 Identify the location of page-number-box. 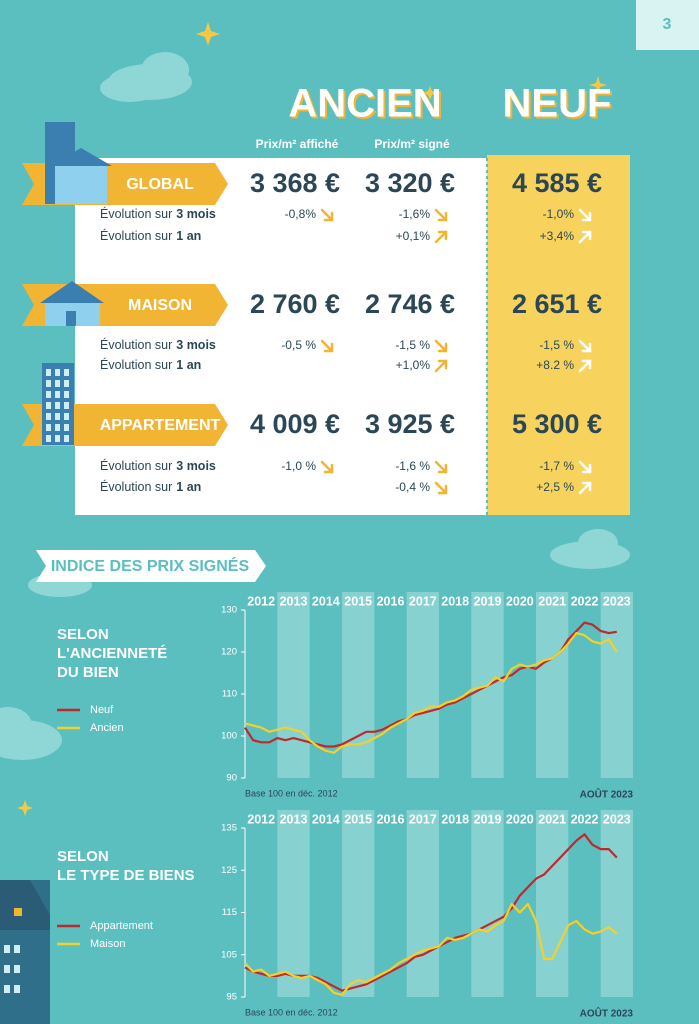
(667, 25).